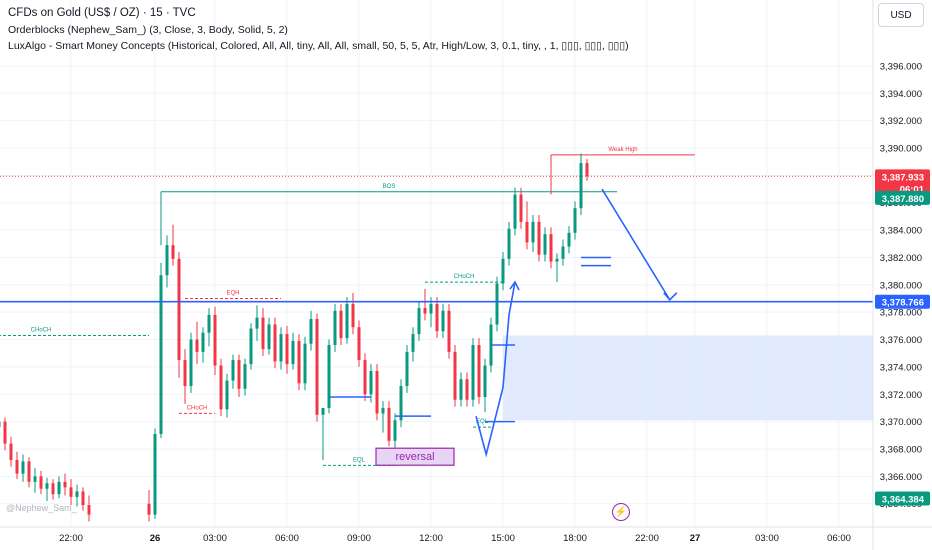  Describe the element at coordinates (688, 378) in the screenshot. I see `demand-zone` at that location.